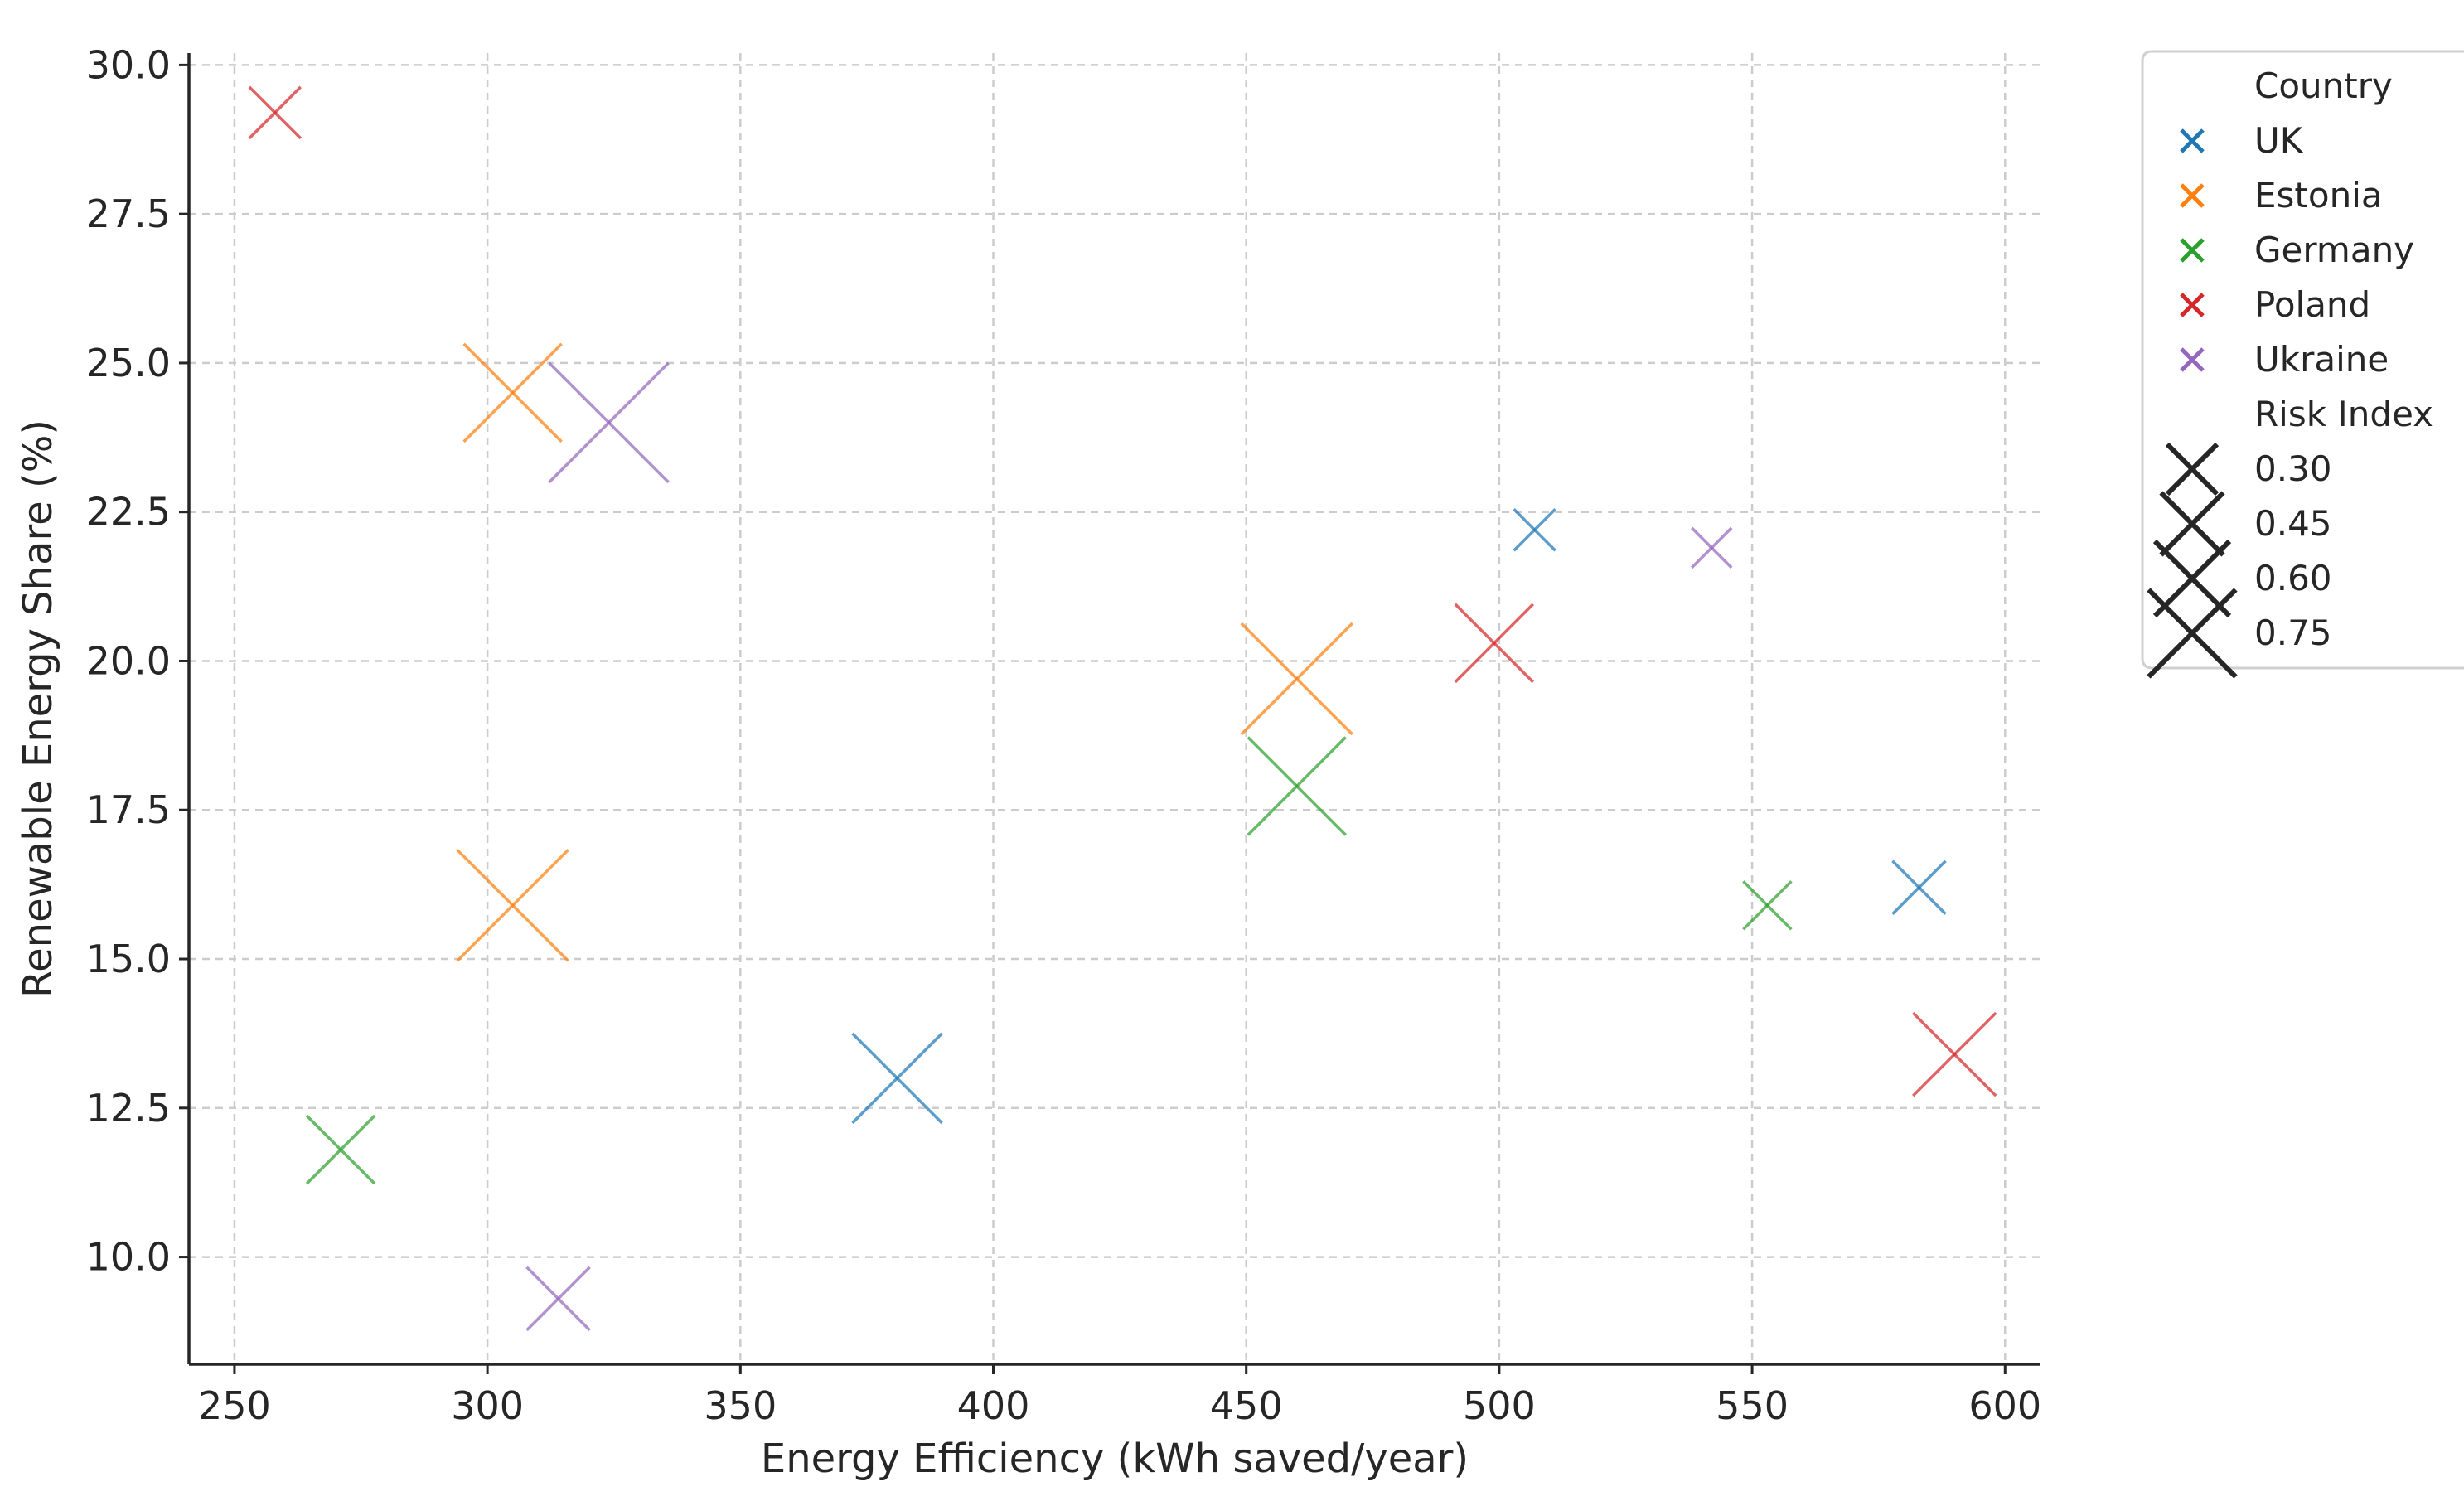 The width and height of the screenshot is (2464, 1506). I want to click on legend-label-uk: UK, so click(2279, 140).